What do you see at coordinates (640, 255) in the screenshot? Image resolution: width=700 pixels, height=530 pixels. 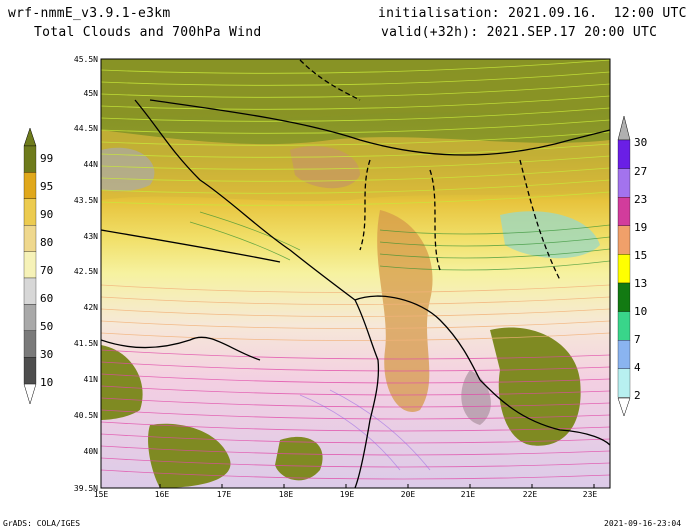 I see `wind-legend-label: 15` at bounding box center [640, 255].